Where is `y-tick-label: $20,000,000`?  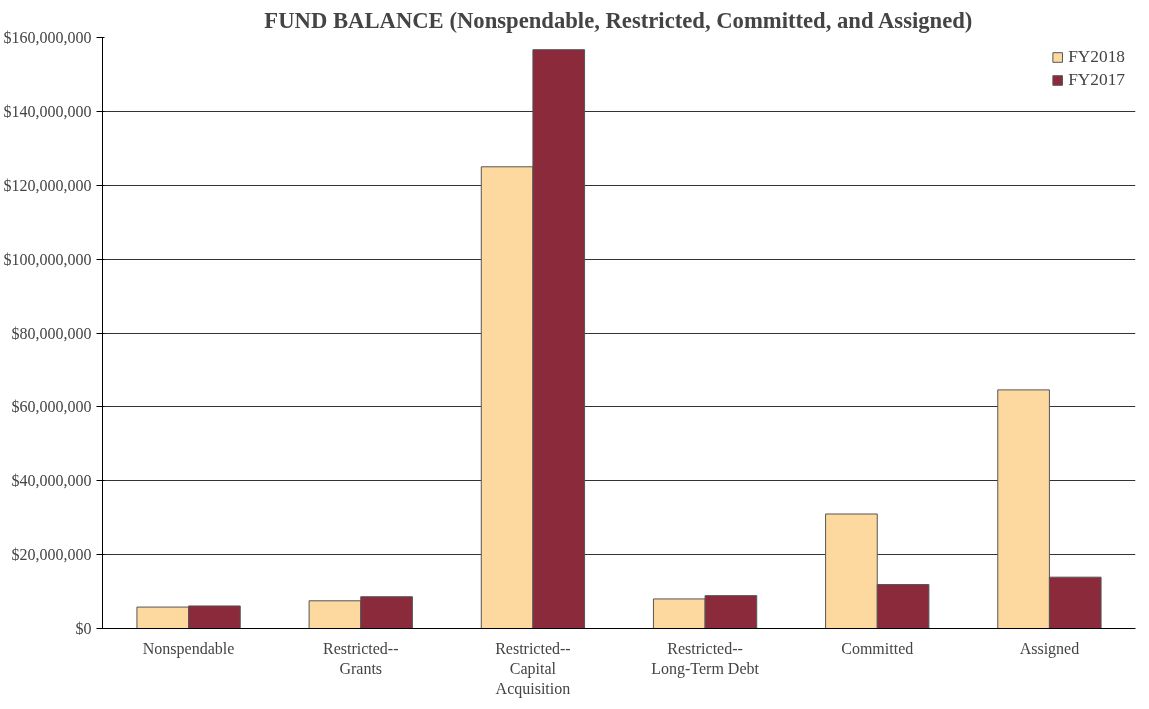 y-tick-label: $20,000,000 is located at coordinates (51, 555).